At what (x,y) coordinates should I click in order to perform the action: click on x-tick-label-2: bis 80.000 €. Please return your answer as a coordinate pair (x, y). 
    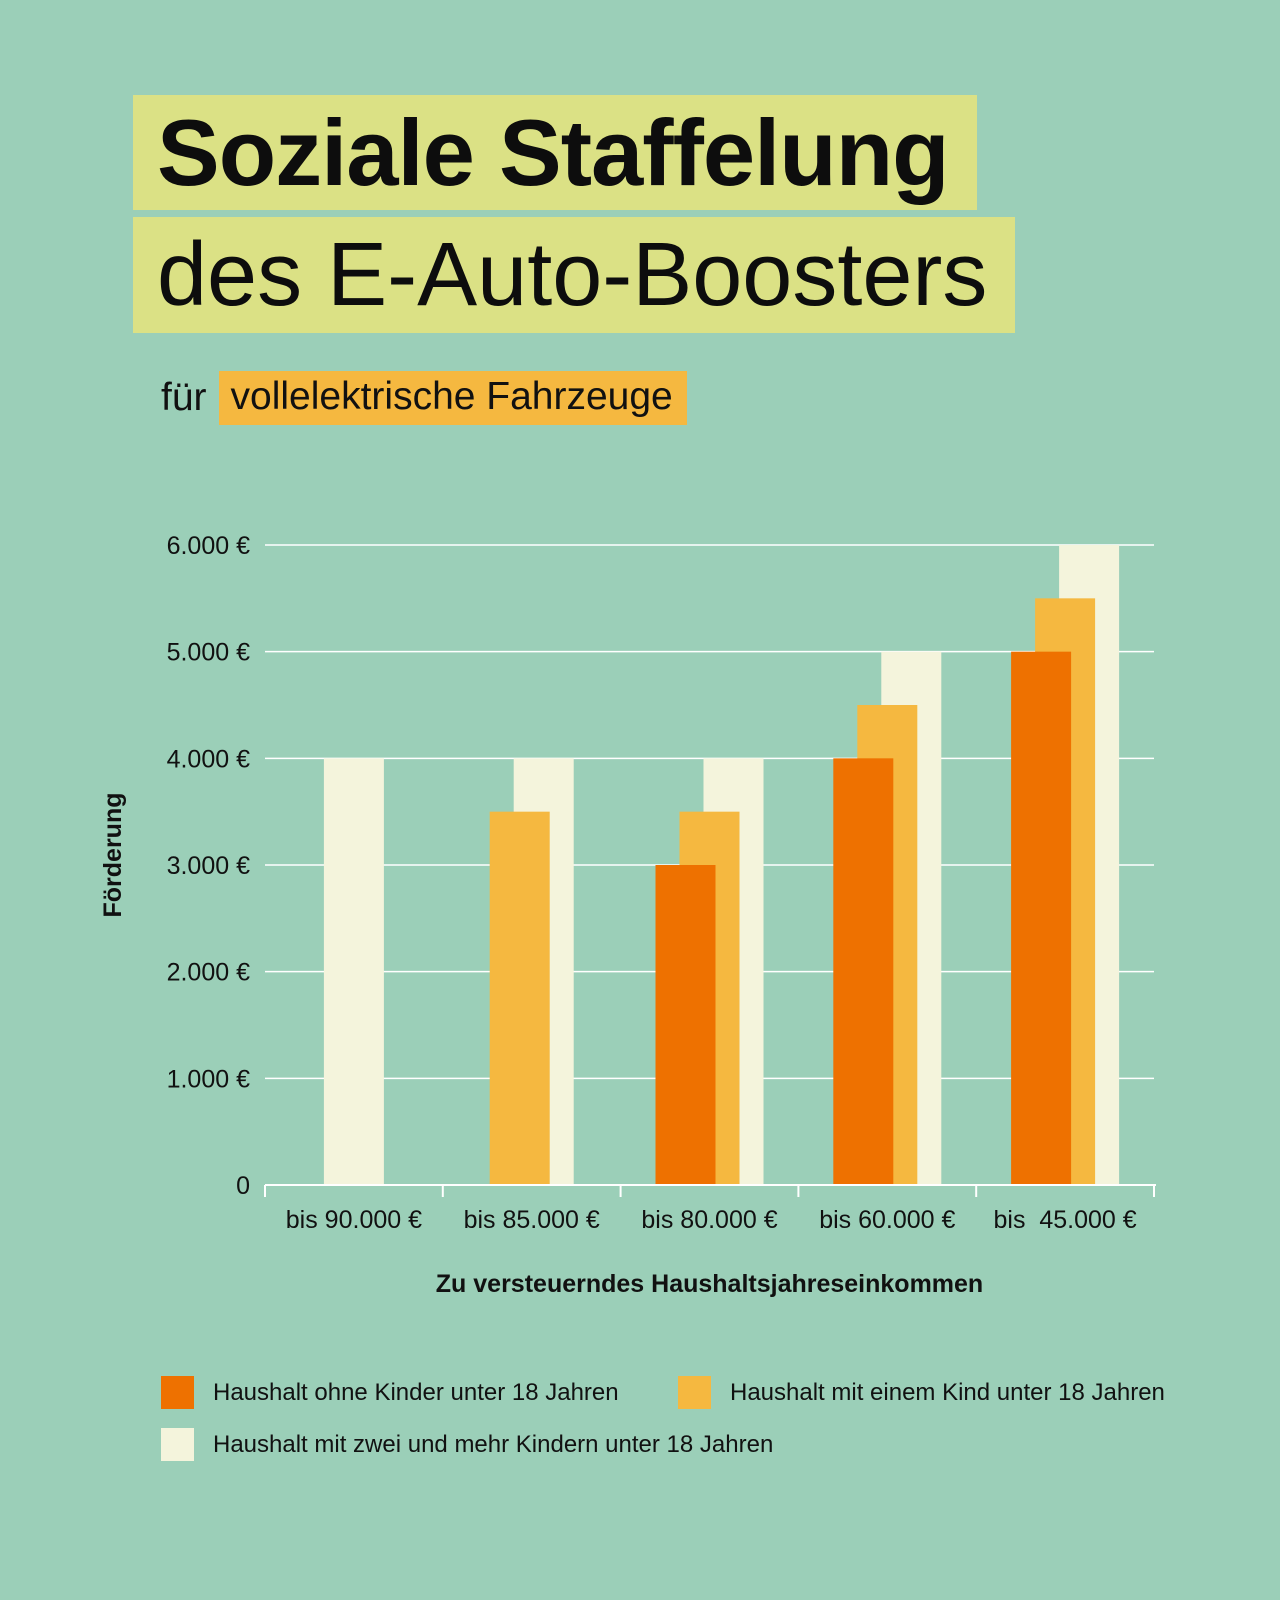
    Looking at the image, I should click on (709, 1220).